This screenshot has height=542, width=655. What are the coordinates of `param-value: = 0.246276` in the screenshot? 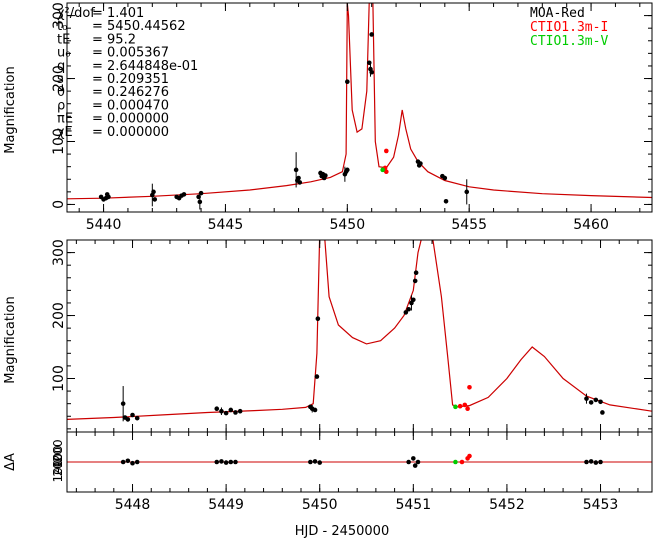 It's located at (130, 92).